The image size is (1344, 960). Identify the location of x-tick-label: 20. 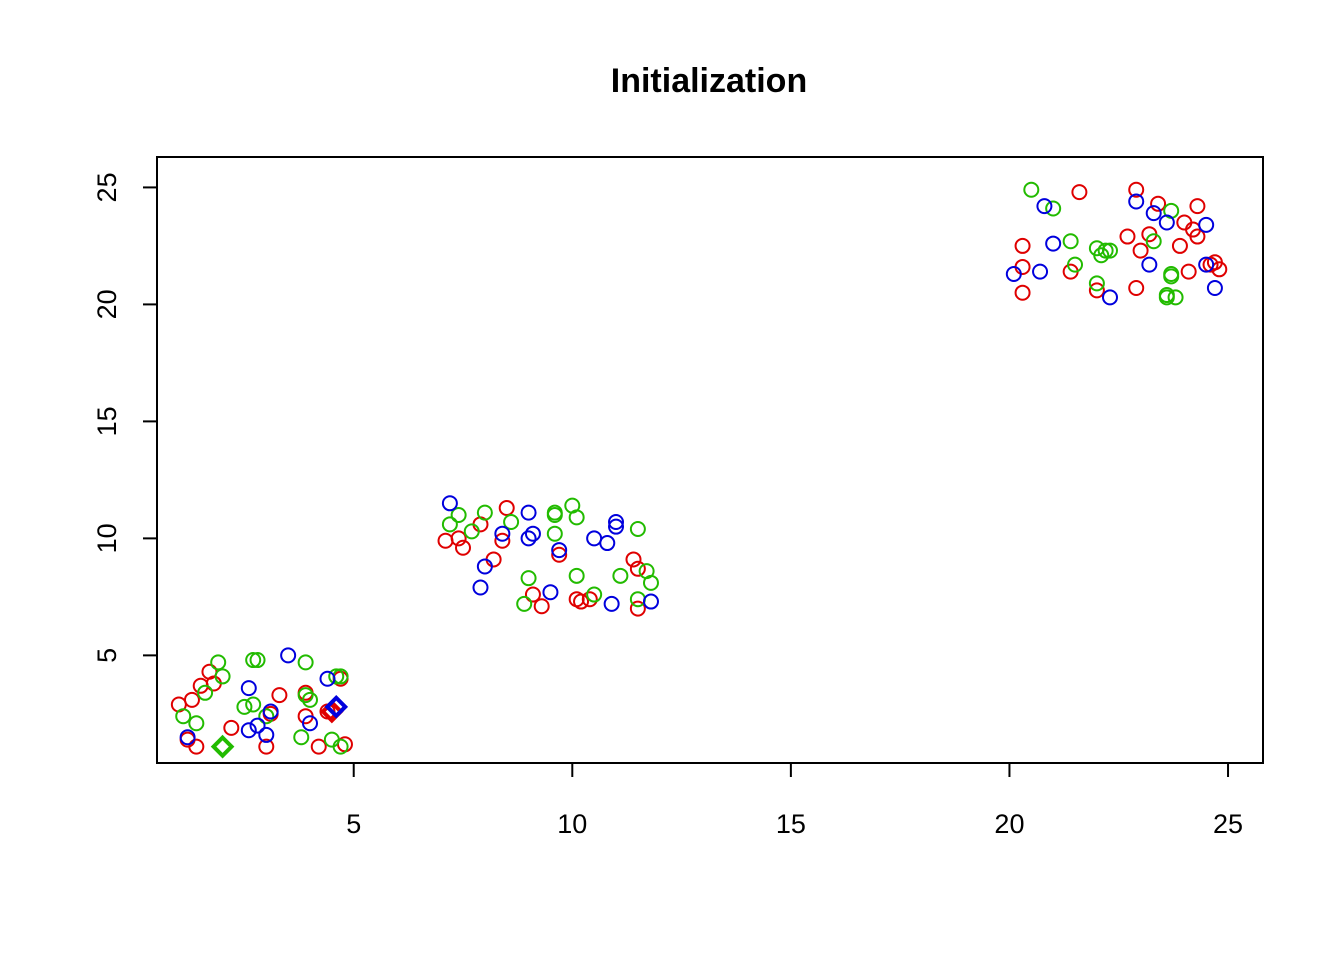
(1009, 824).